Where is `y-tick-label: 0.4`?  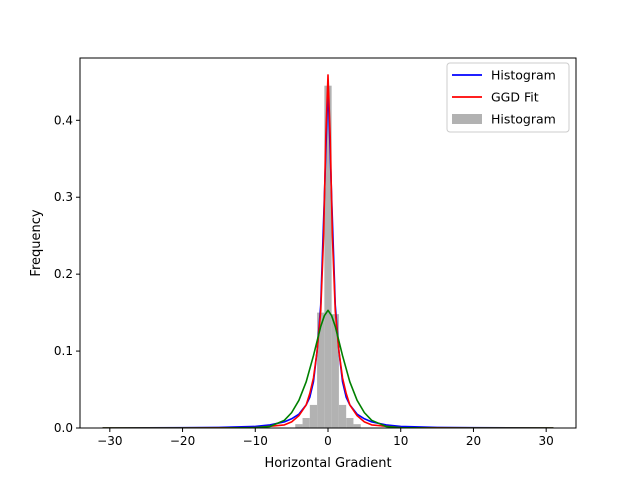
y-tick-label: 0.4 is located at coordinates (63, 120).